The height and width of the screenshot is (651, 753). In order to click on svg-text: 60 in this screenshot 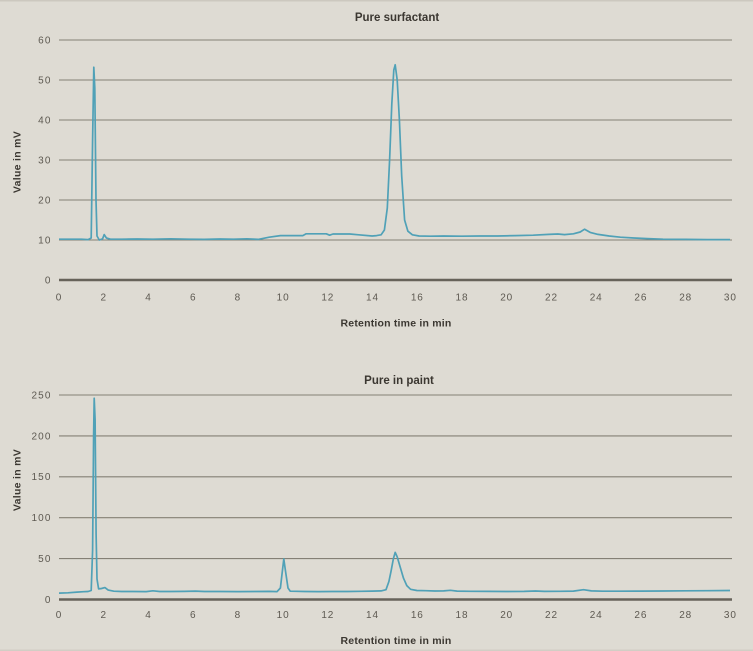, I will do `click(44, 41)`.